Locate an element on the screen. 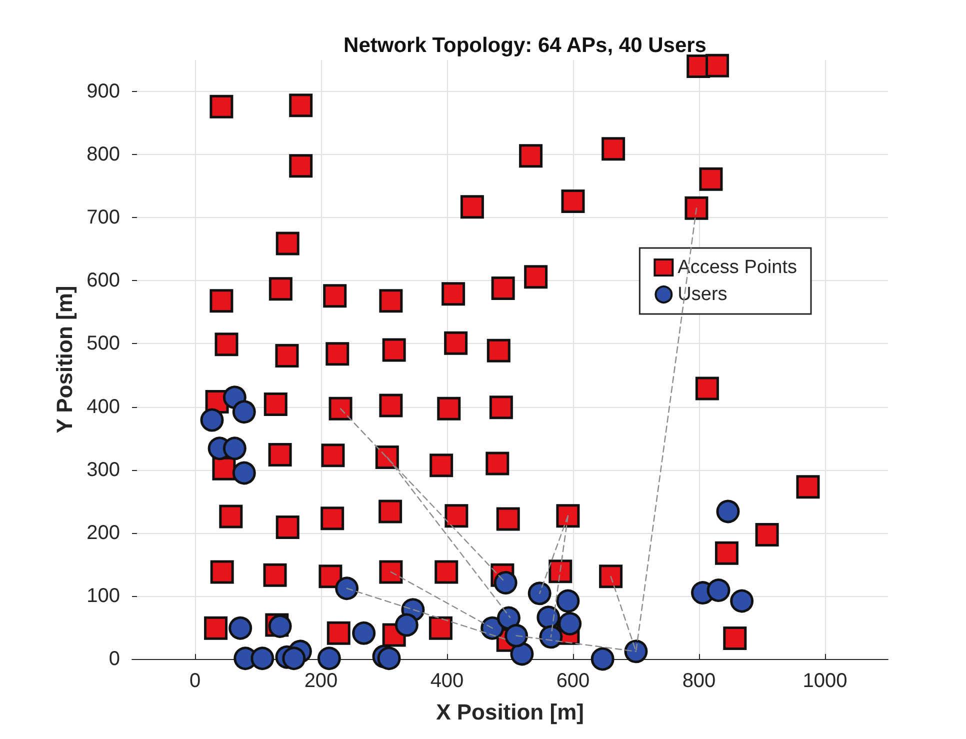  y-tick-label: 200 is located at coordinates (103, 533).